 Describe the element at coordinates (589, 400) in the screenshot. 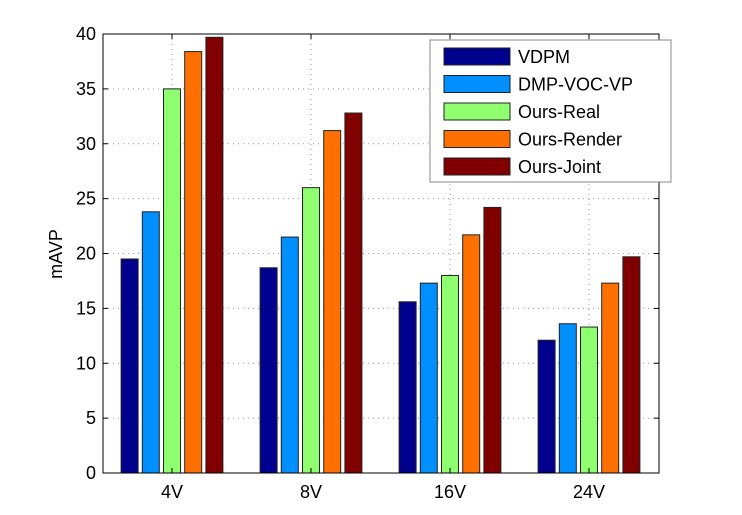

I see `bar-ours-real-24v` at that location.